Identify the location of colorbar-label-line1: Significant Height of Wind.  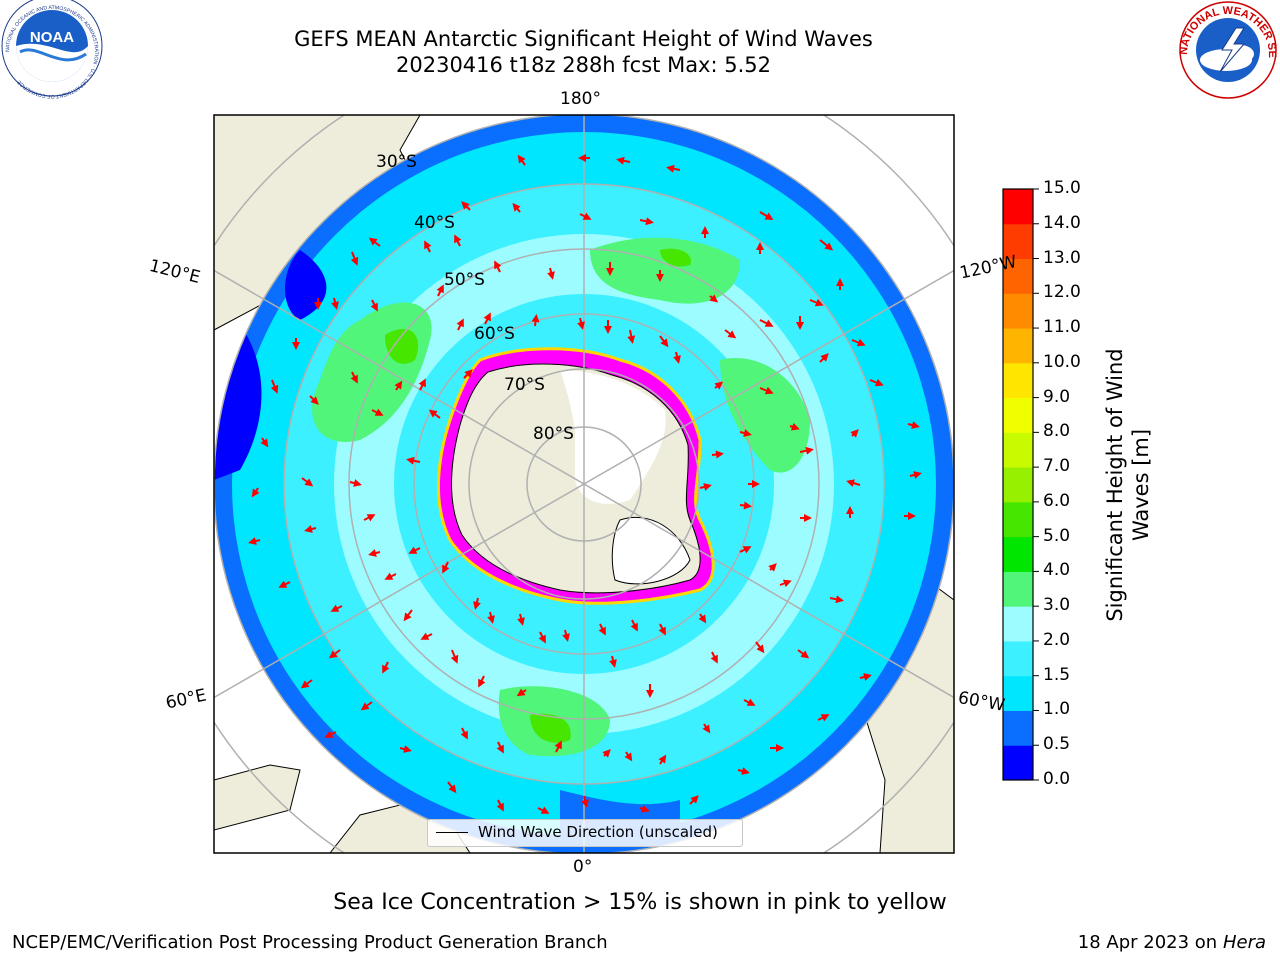
(1115, 485).